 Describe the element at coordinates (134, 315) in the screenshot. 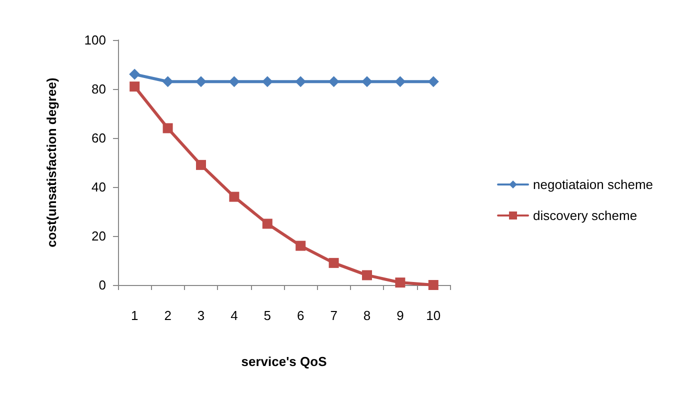

I see `x-tick-label: 1` at that location.